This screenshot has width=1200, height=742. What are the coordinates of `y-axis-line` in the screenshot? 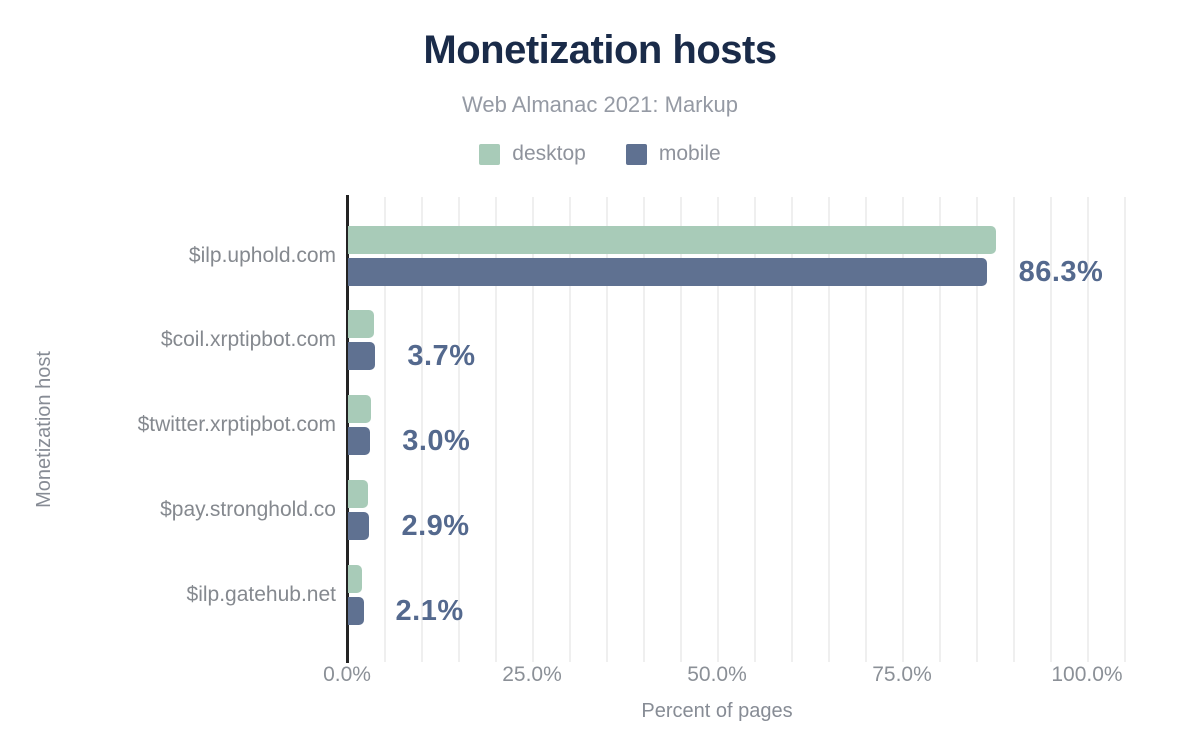 It's located at (347, 429).